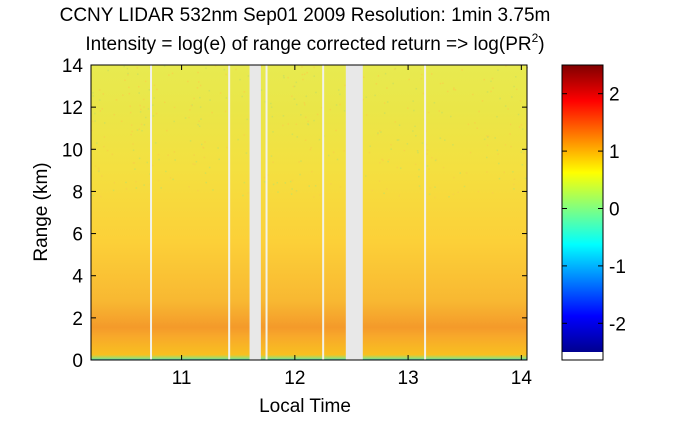 The image size is (700, 425). I want to click on y-tick-label-0: 0, so click(77, 361).